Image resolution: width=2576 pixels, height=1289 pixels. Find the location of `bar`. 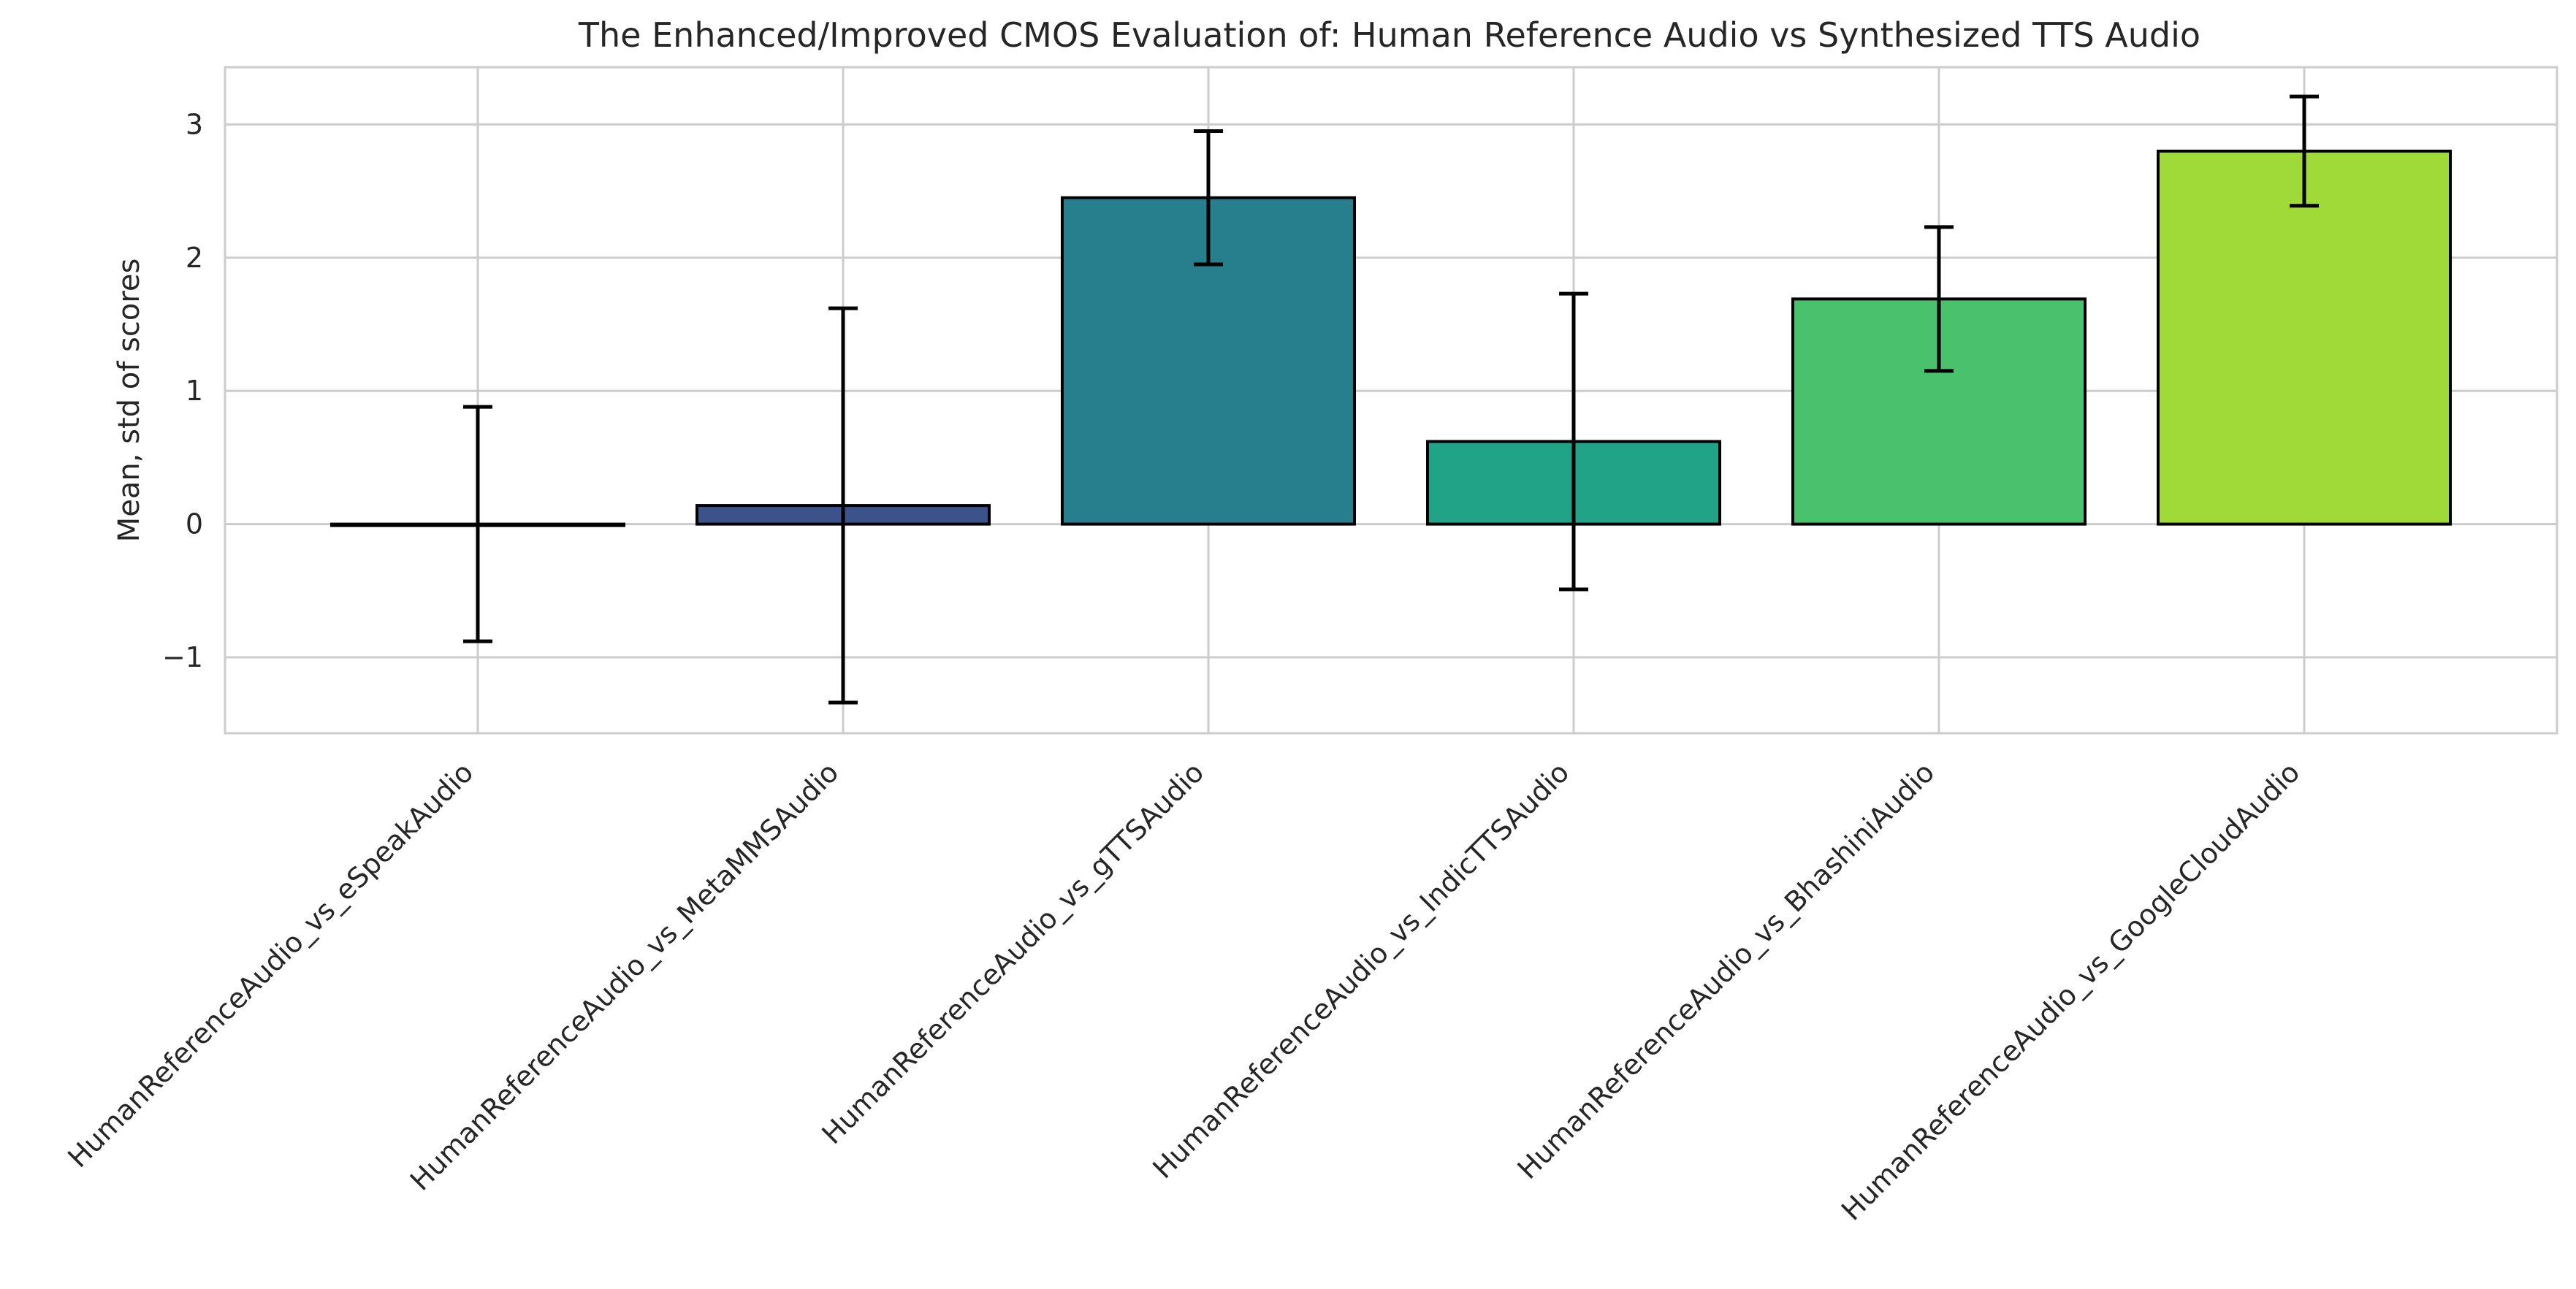

bar is located at coordinates (2304, 337).